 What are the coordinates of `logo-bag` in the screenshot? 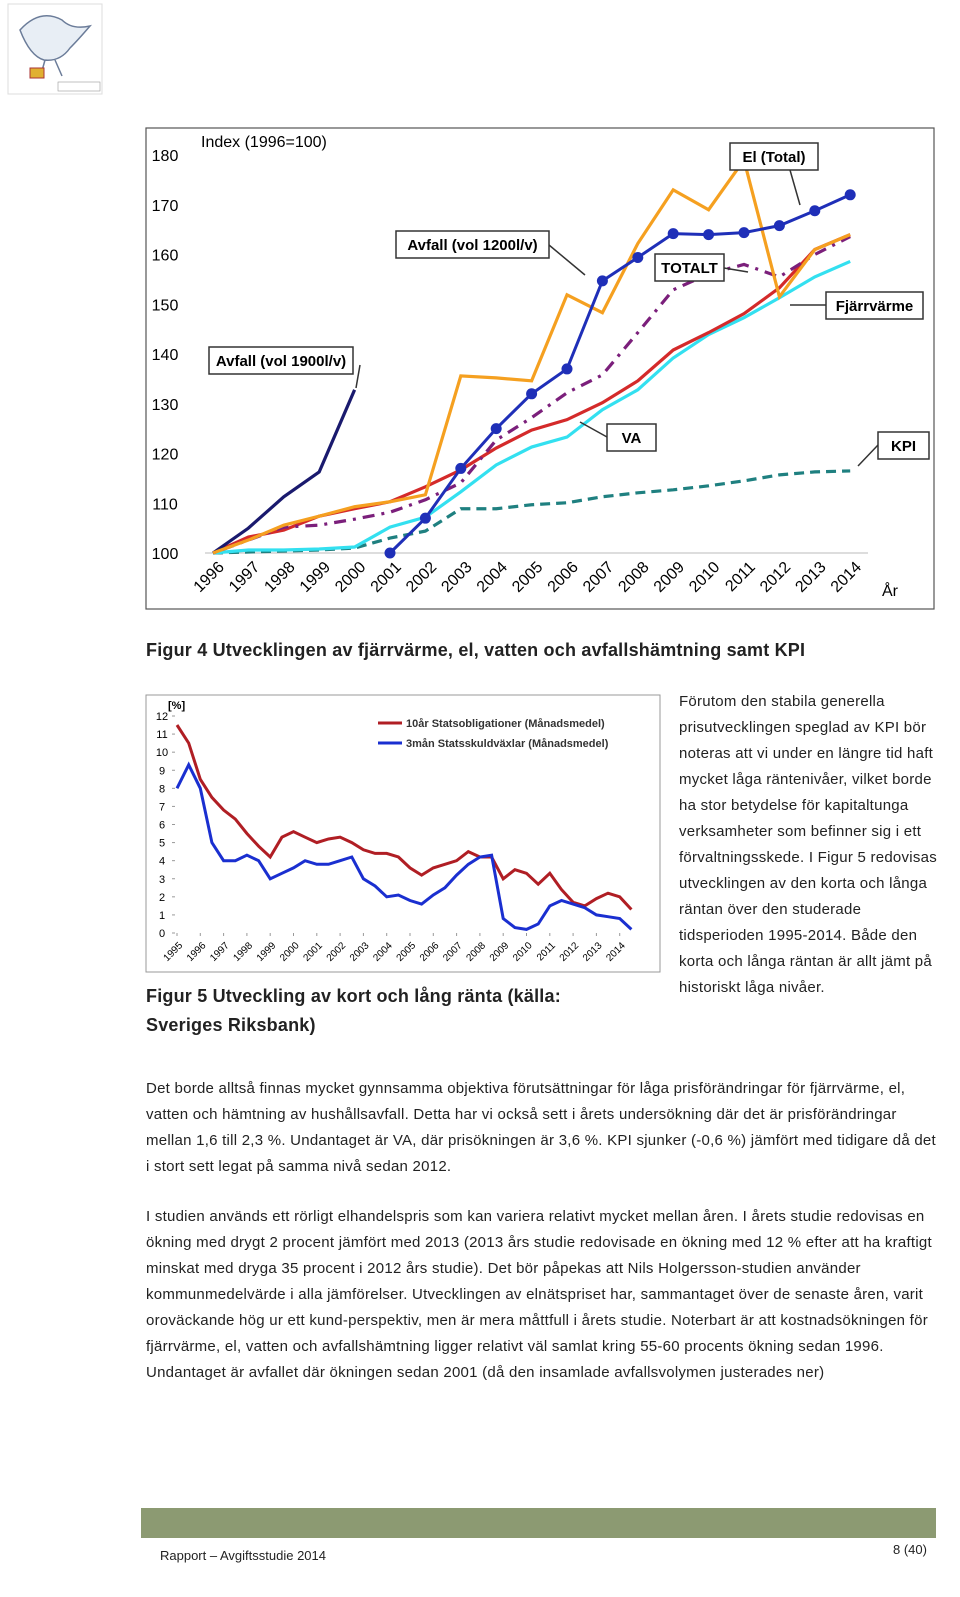 It's located at (37, 73).